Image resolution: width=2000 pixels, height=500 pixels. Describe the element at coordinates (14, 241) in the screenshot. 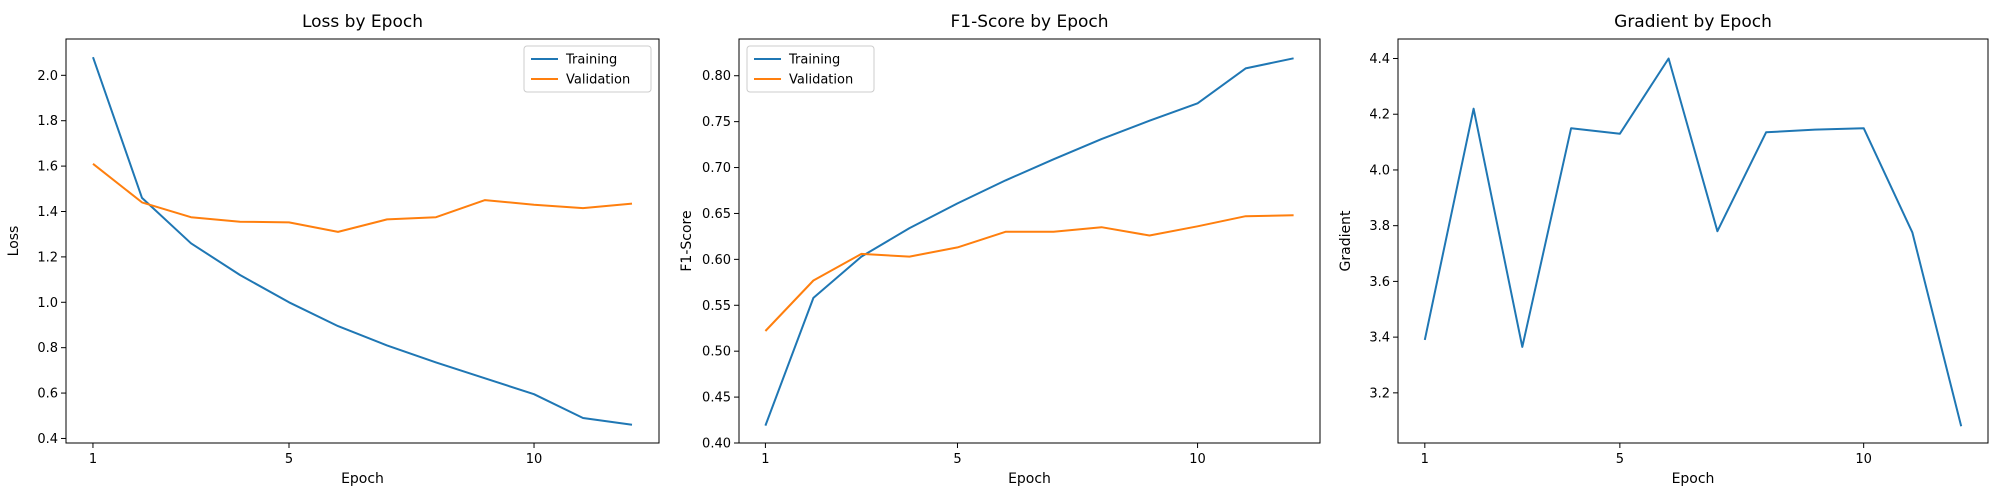

I see `y-axis-label: Loss` at that location.